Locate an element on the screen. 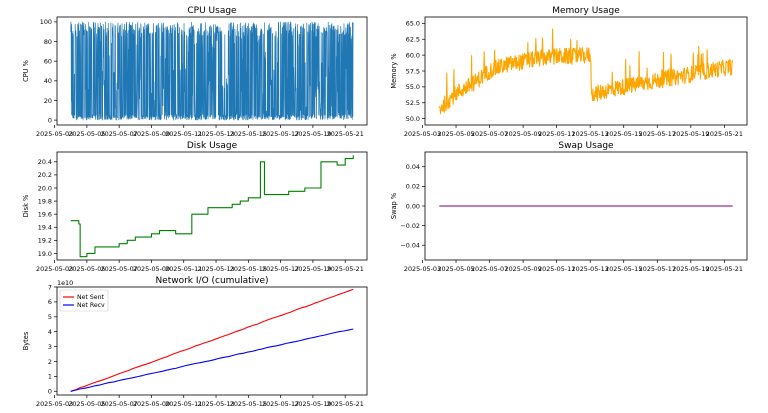 The width and height of the screenshot is (768, 413). y-tick-label: 62.5 is located at coordinates (413, 40).